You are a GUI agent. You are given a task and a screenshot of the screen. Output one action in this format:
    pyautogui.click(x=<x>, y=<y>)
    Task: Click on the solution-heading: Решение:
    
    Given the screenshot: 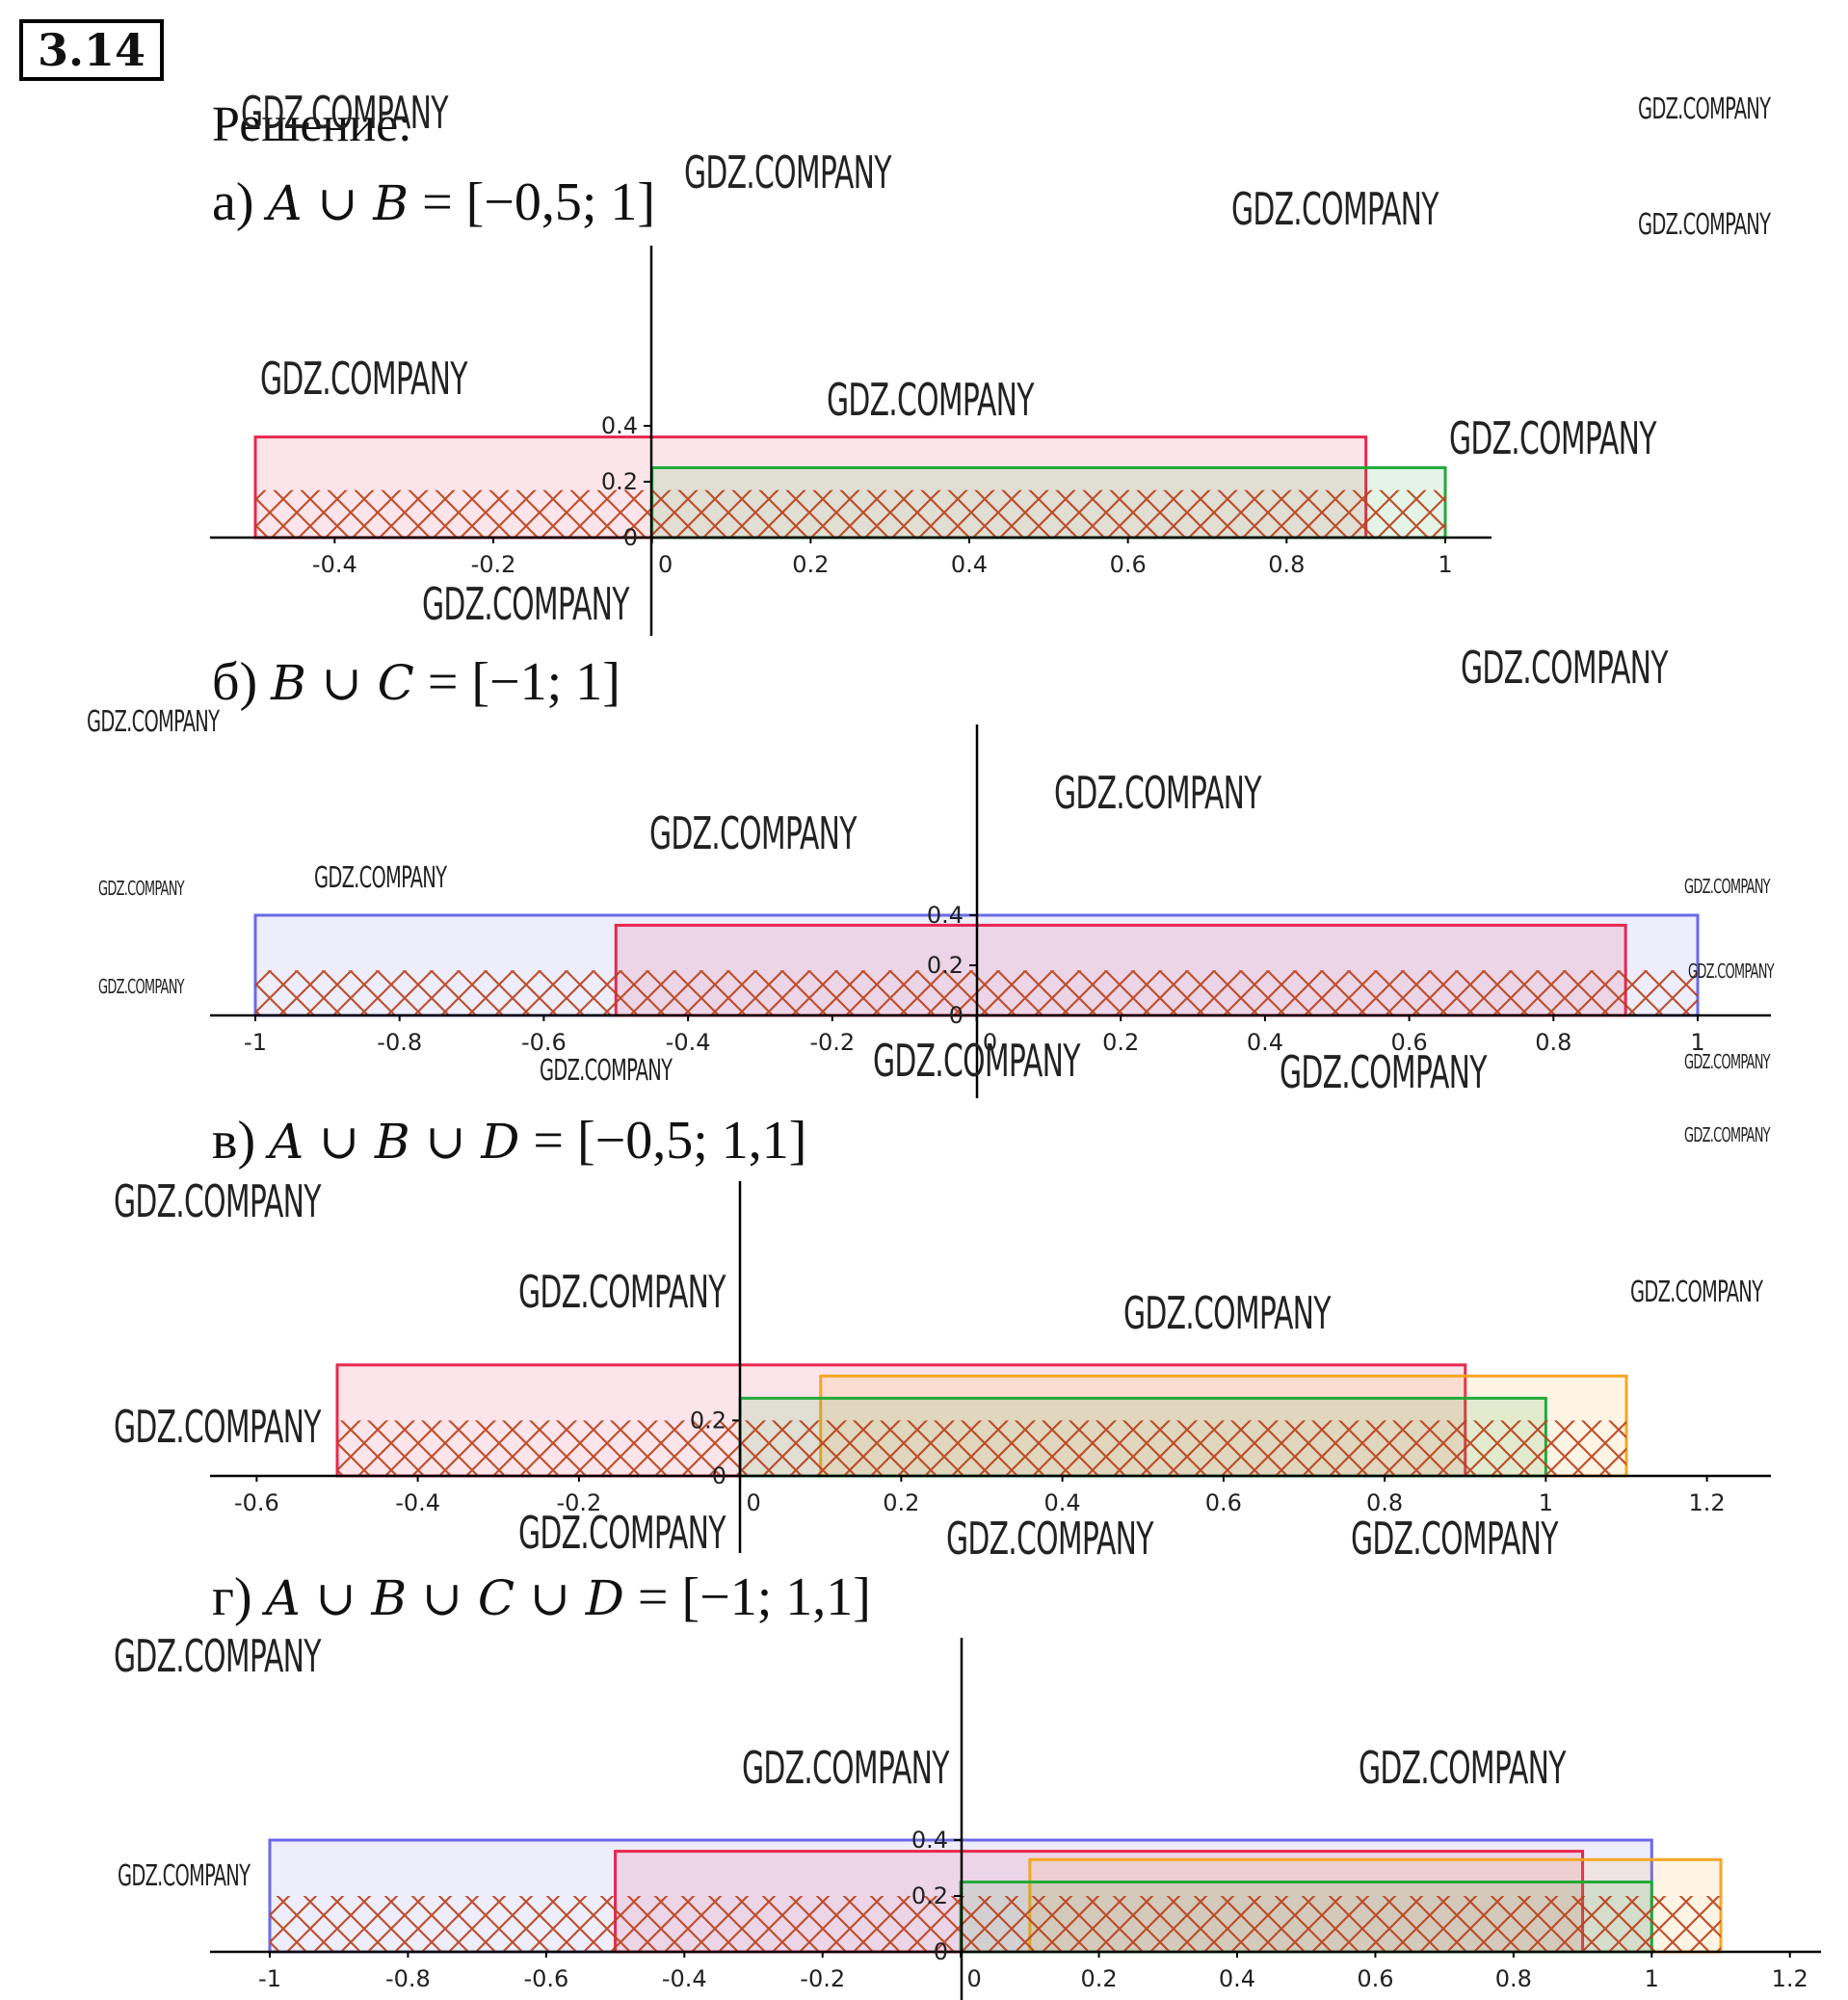 What is the action you would take?
    pyautogui.click(x=312, y=124)
    